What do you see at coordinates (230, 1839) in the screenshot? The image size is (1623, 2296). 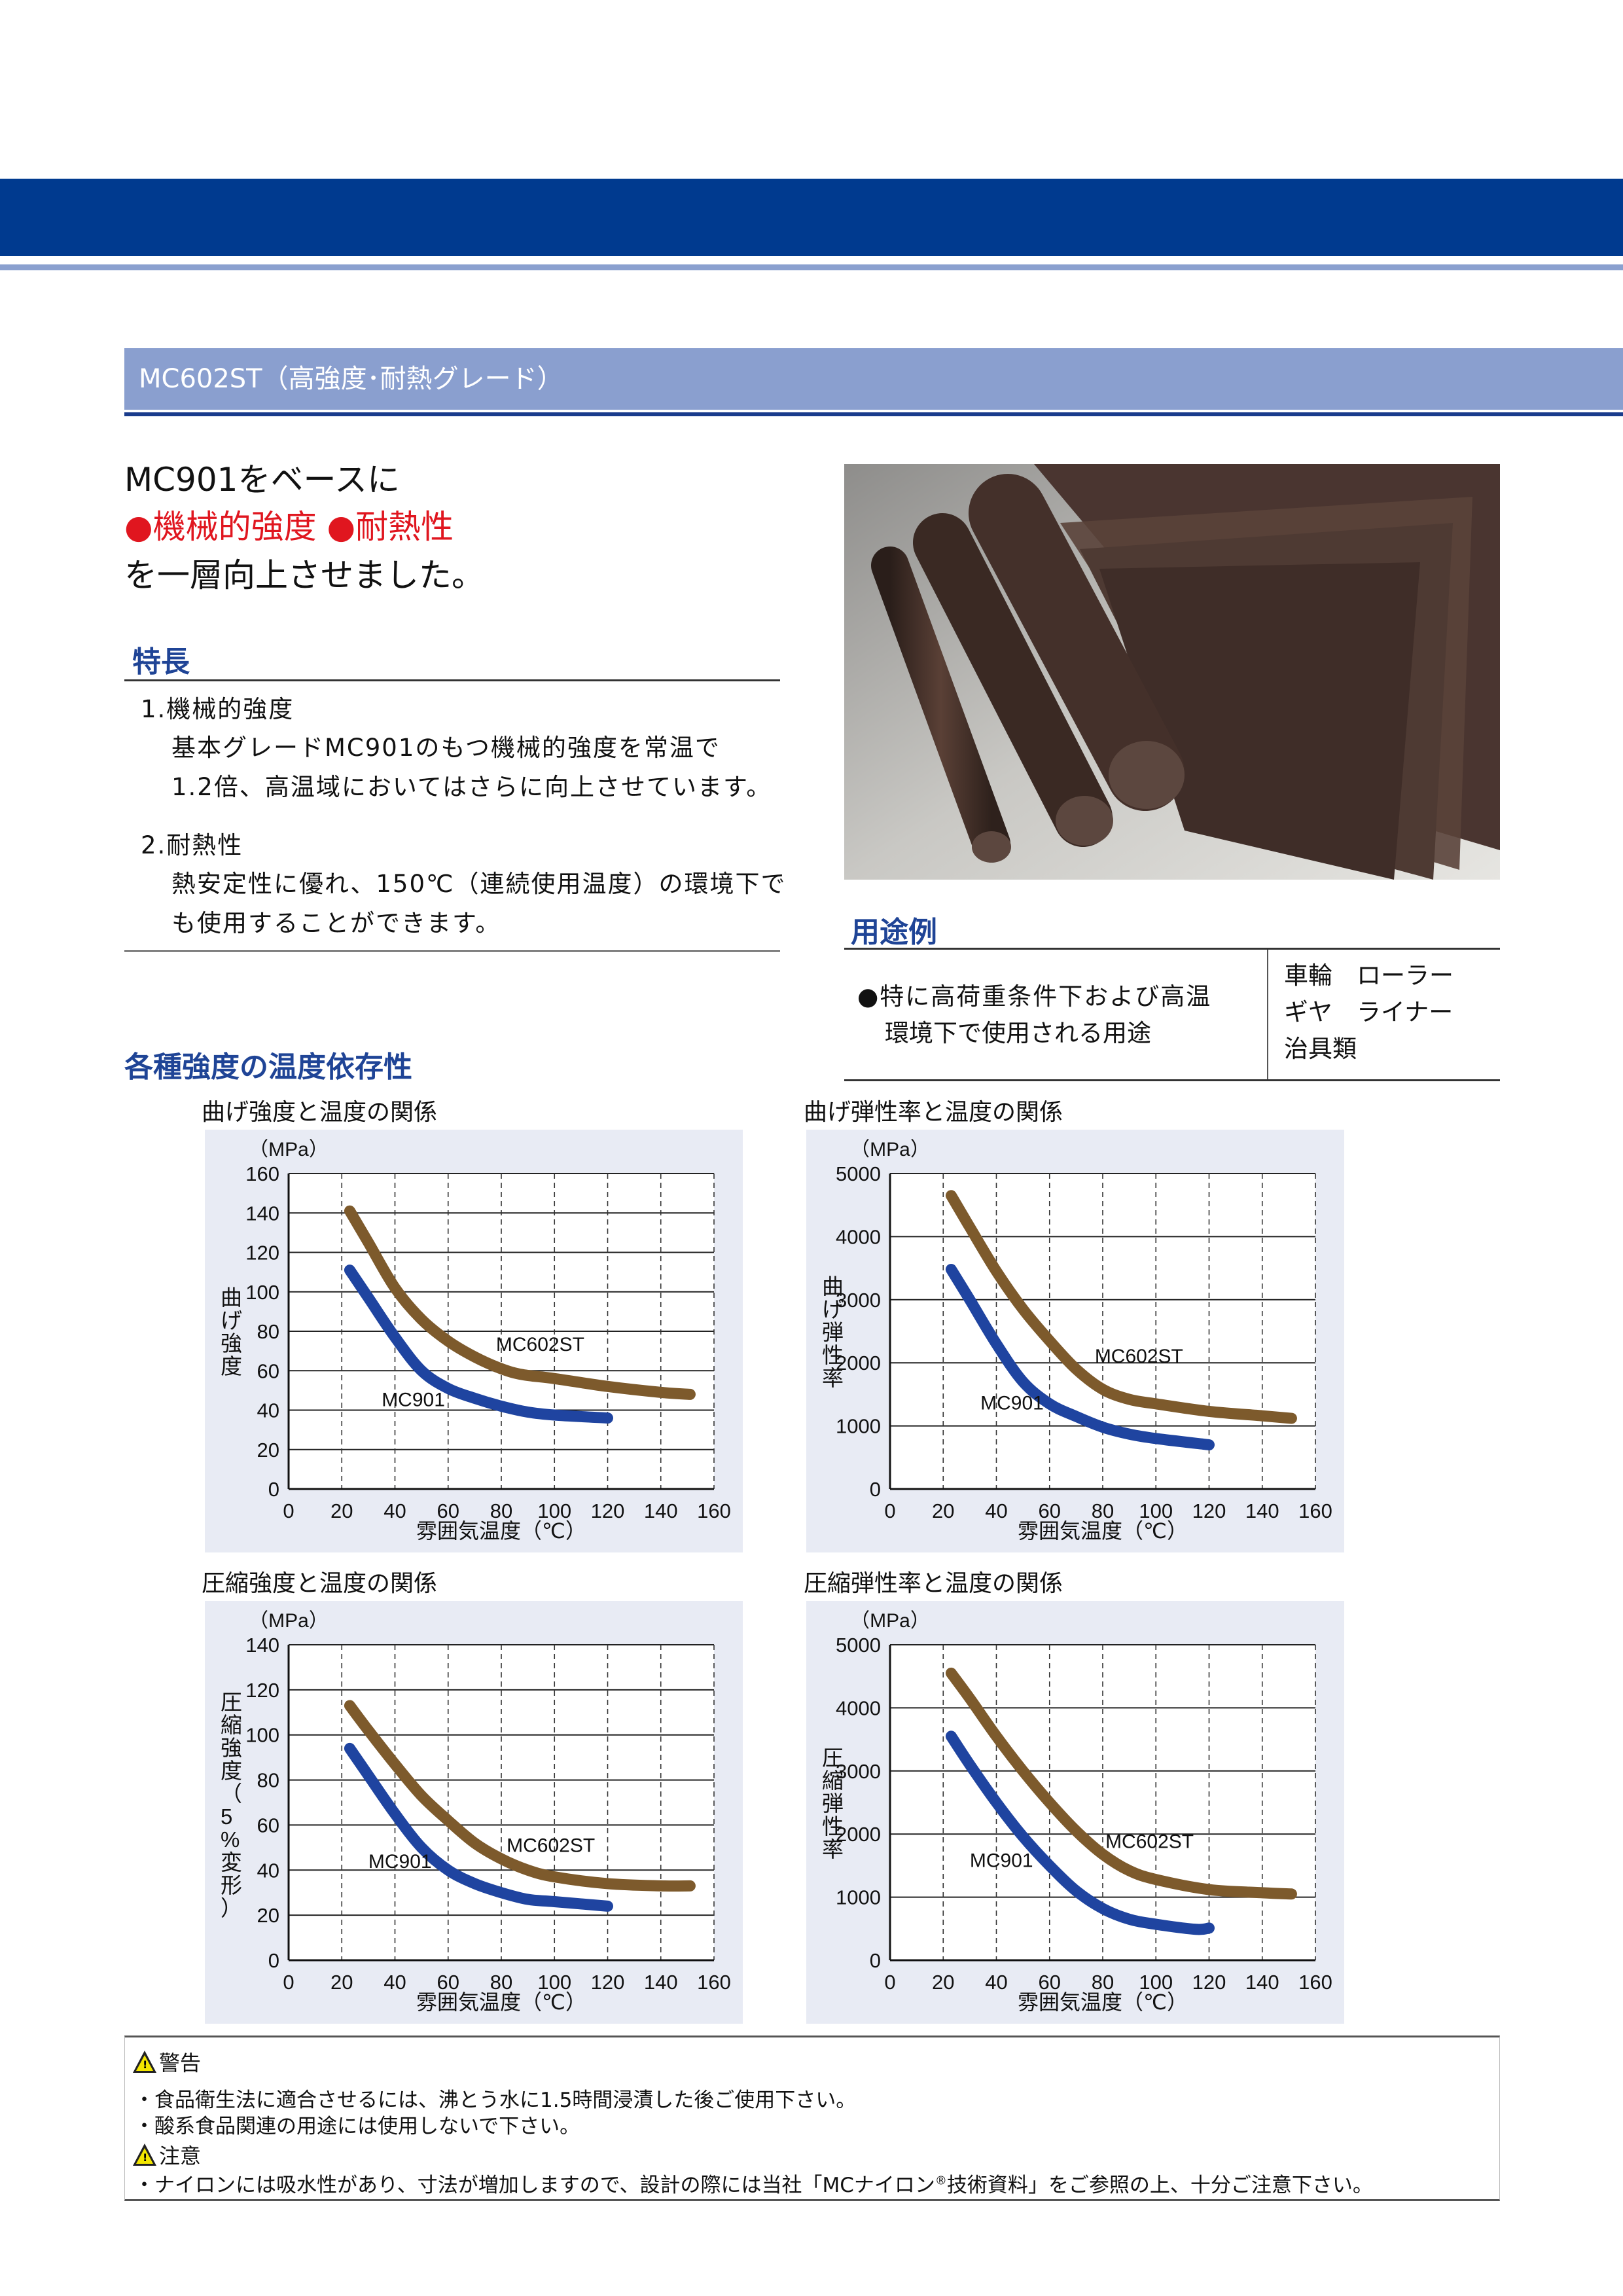 I see `y-axis-title-char: %` at bounding box center [230, 1839].